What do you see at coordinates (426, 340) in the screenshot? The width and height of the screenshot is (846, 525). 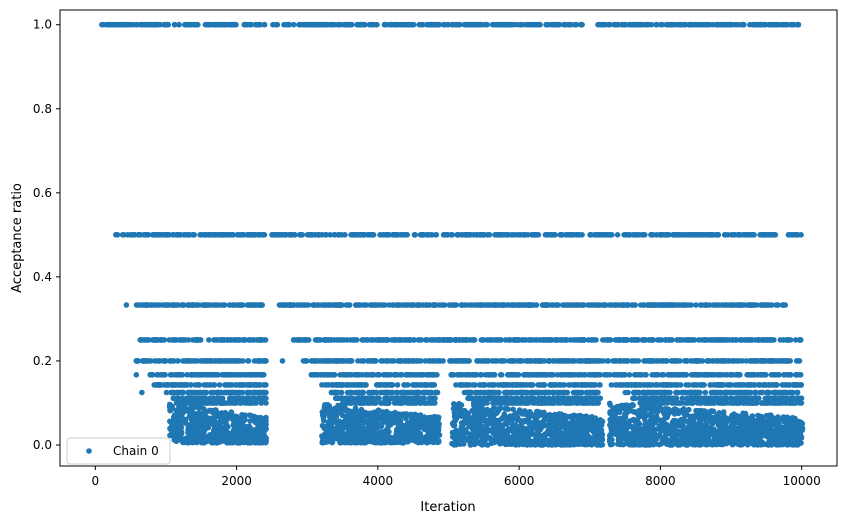 I see `scatter-point-1900` at bounding box center [426, 340].